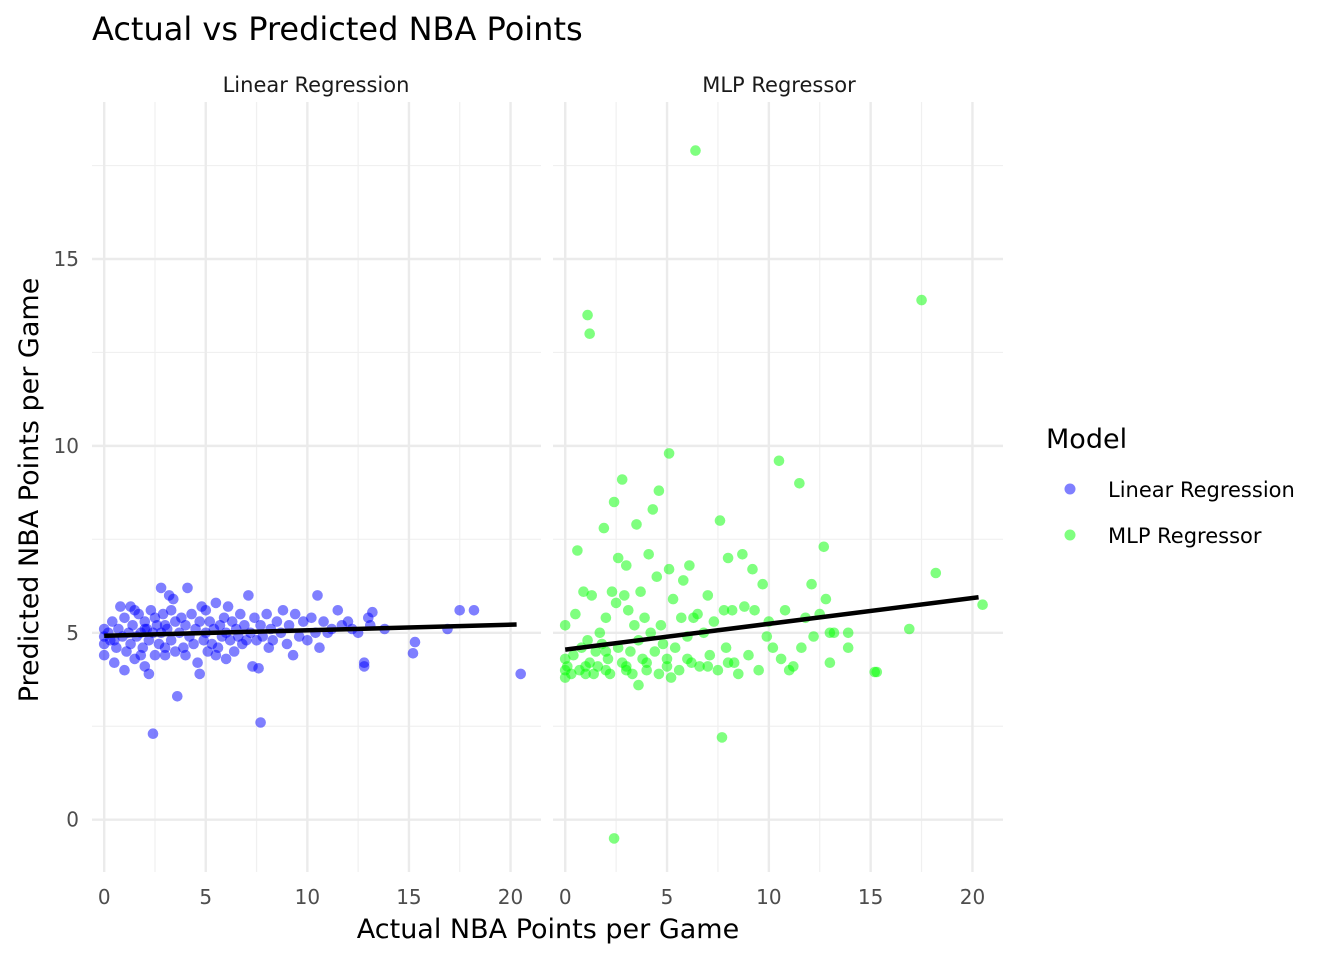 The width and height of the screenshot is (1344, 960). Describe the element at coordinates (870, 897) in the screenshot. I see `x-tick-label: 15` at that location.